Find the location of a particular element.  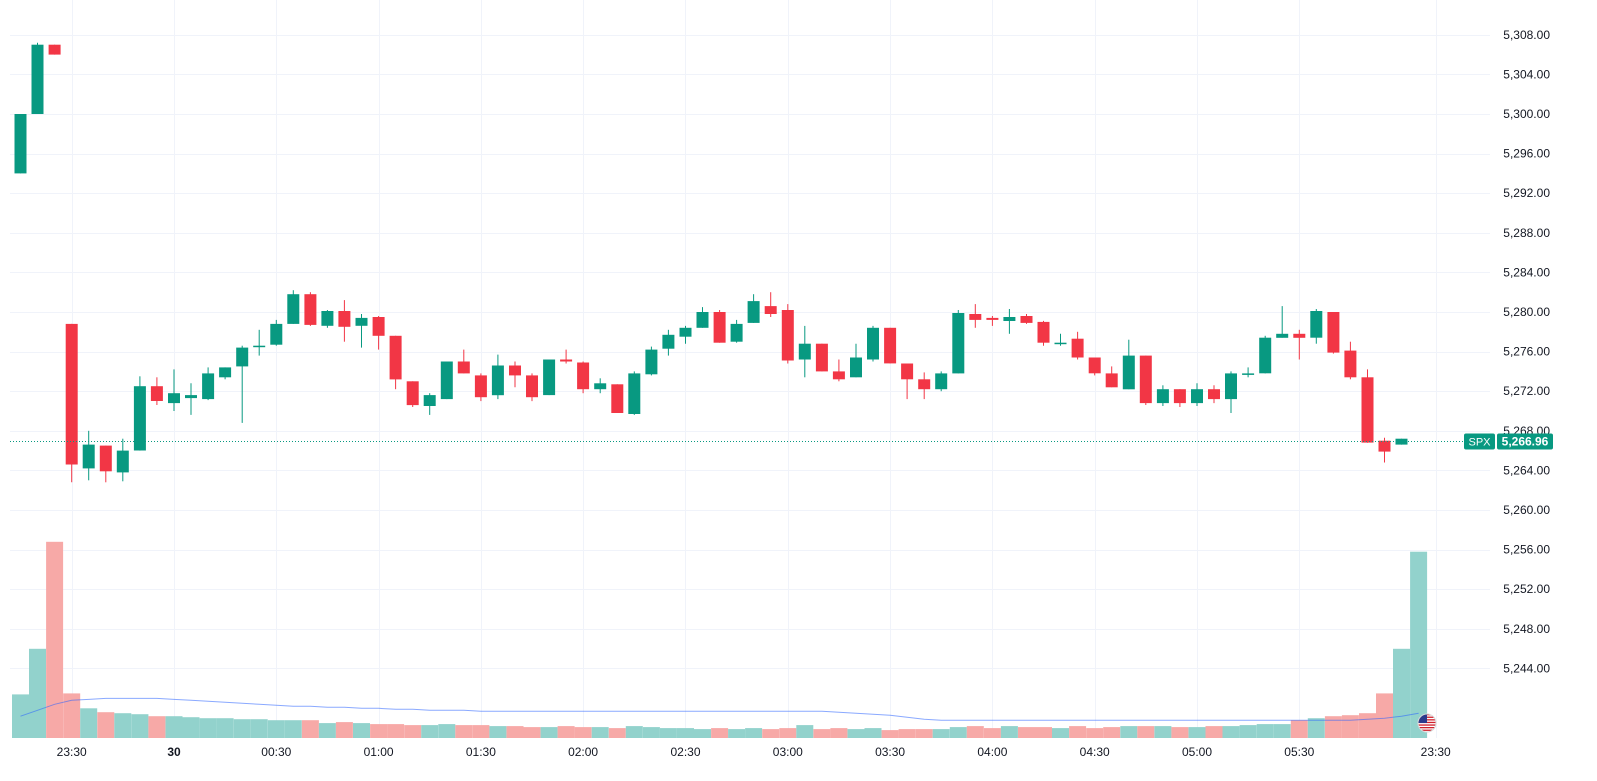

volume-ma-layer is located at coordinates (719, 709).